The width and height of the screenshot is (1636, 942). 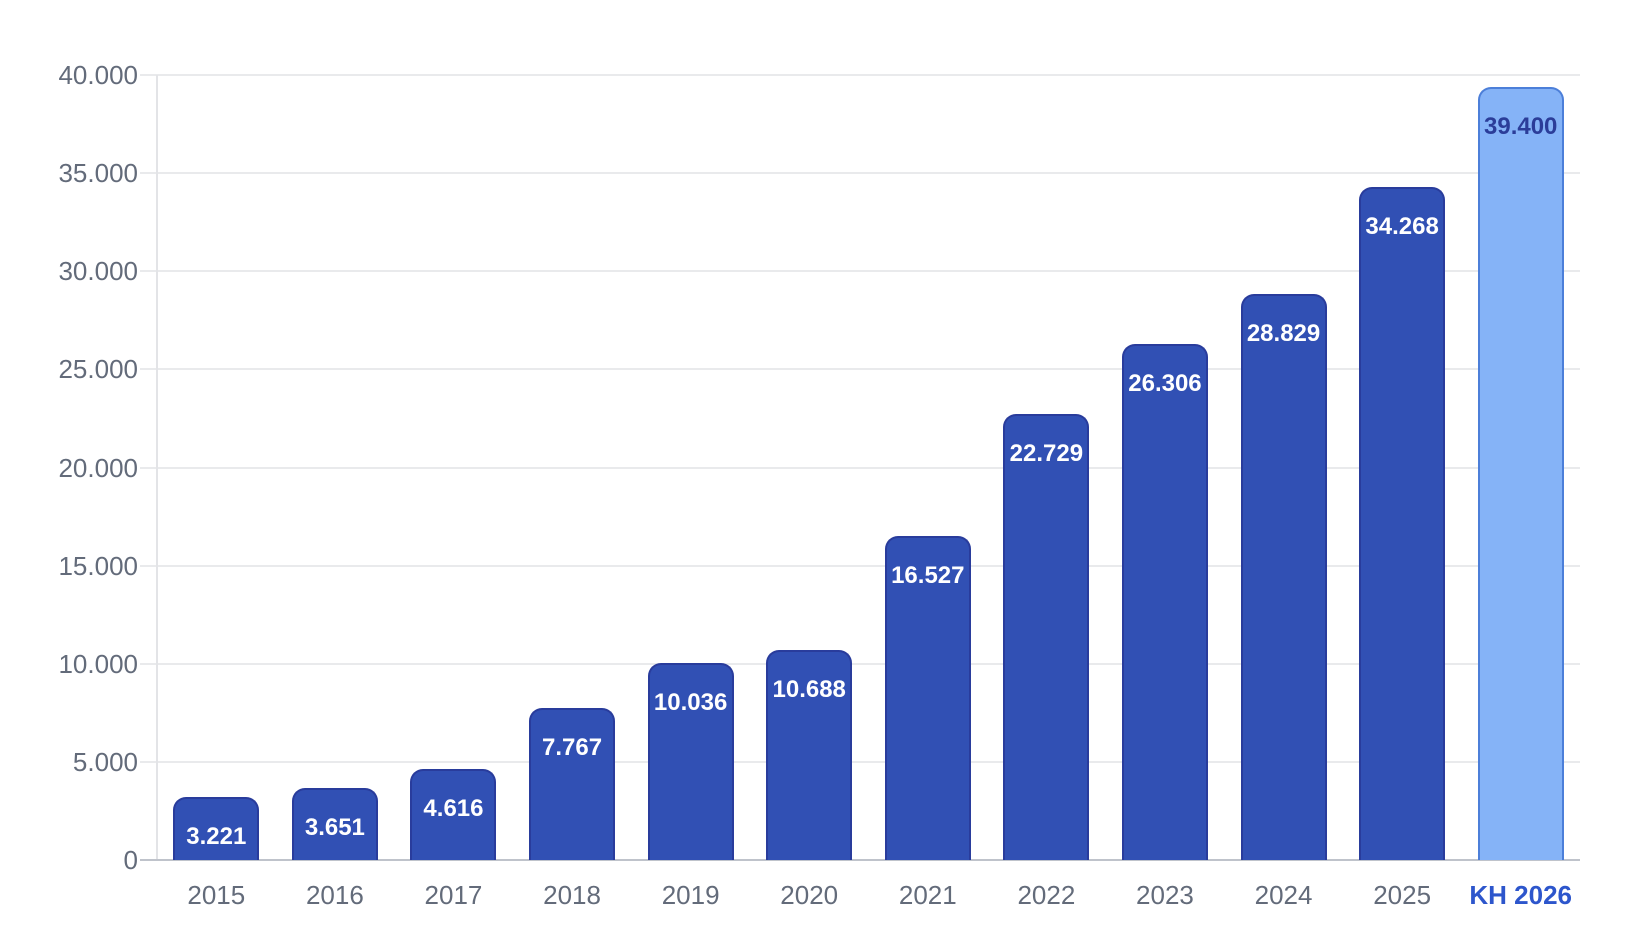 I want to click on bar-2017: 4.616, so click(x=453, y=814).